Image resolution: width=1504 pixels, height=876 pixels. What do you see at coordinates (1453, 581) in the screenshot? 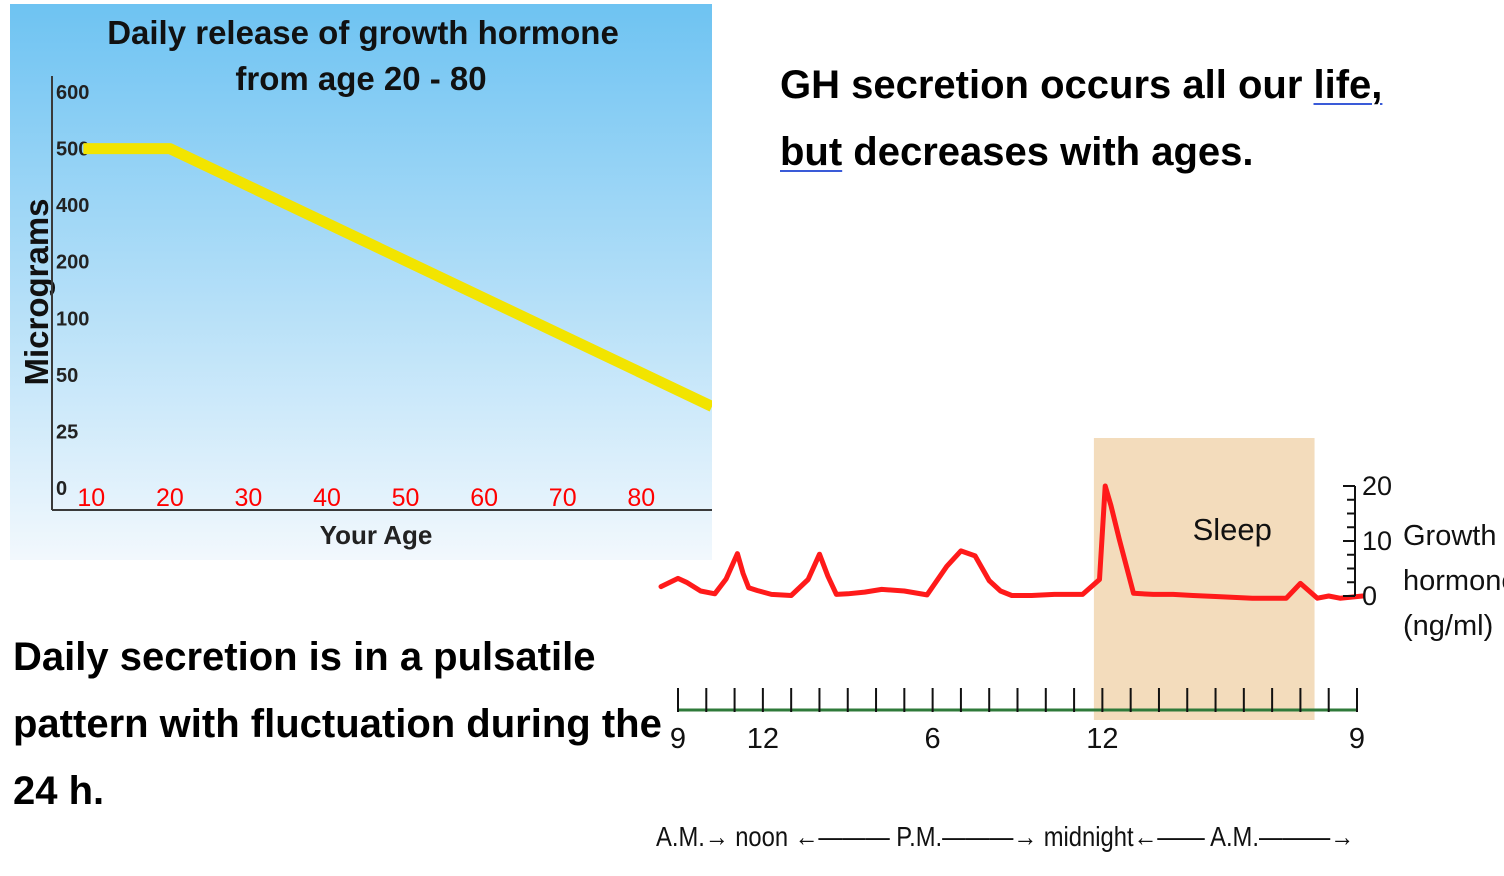
I see `chart2-ylabel-line2: hormone` at bounding box center [1453, 581].